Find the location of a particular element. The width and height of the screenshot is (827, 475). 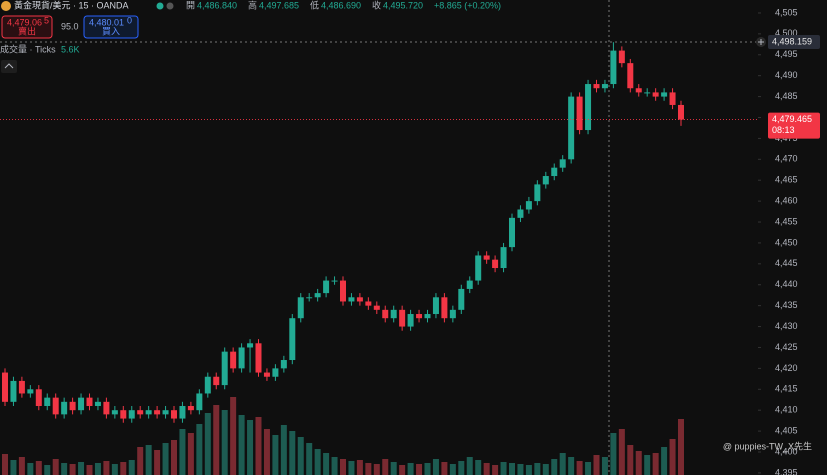

sell-button is located at coordinates (27, 27).